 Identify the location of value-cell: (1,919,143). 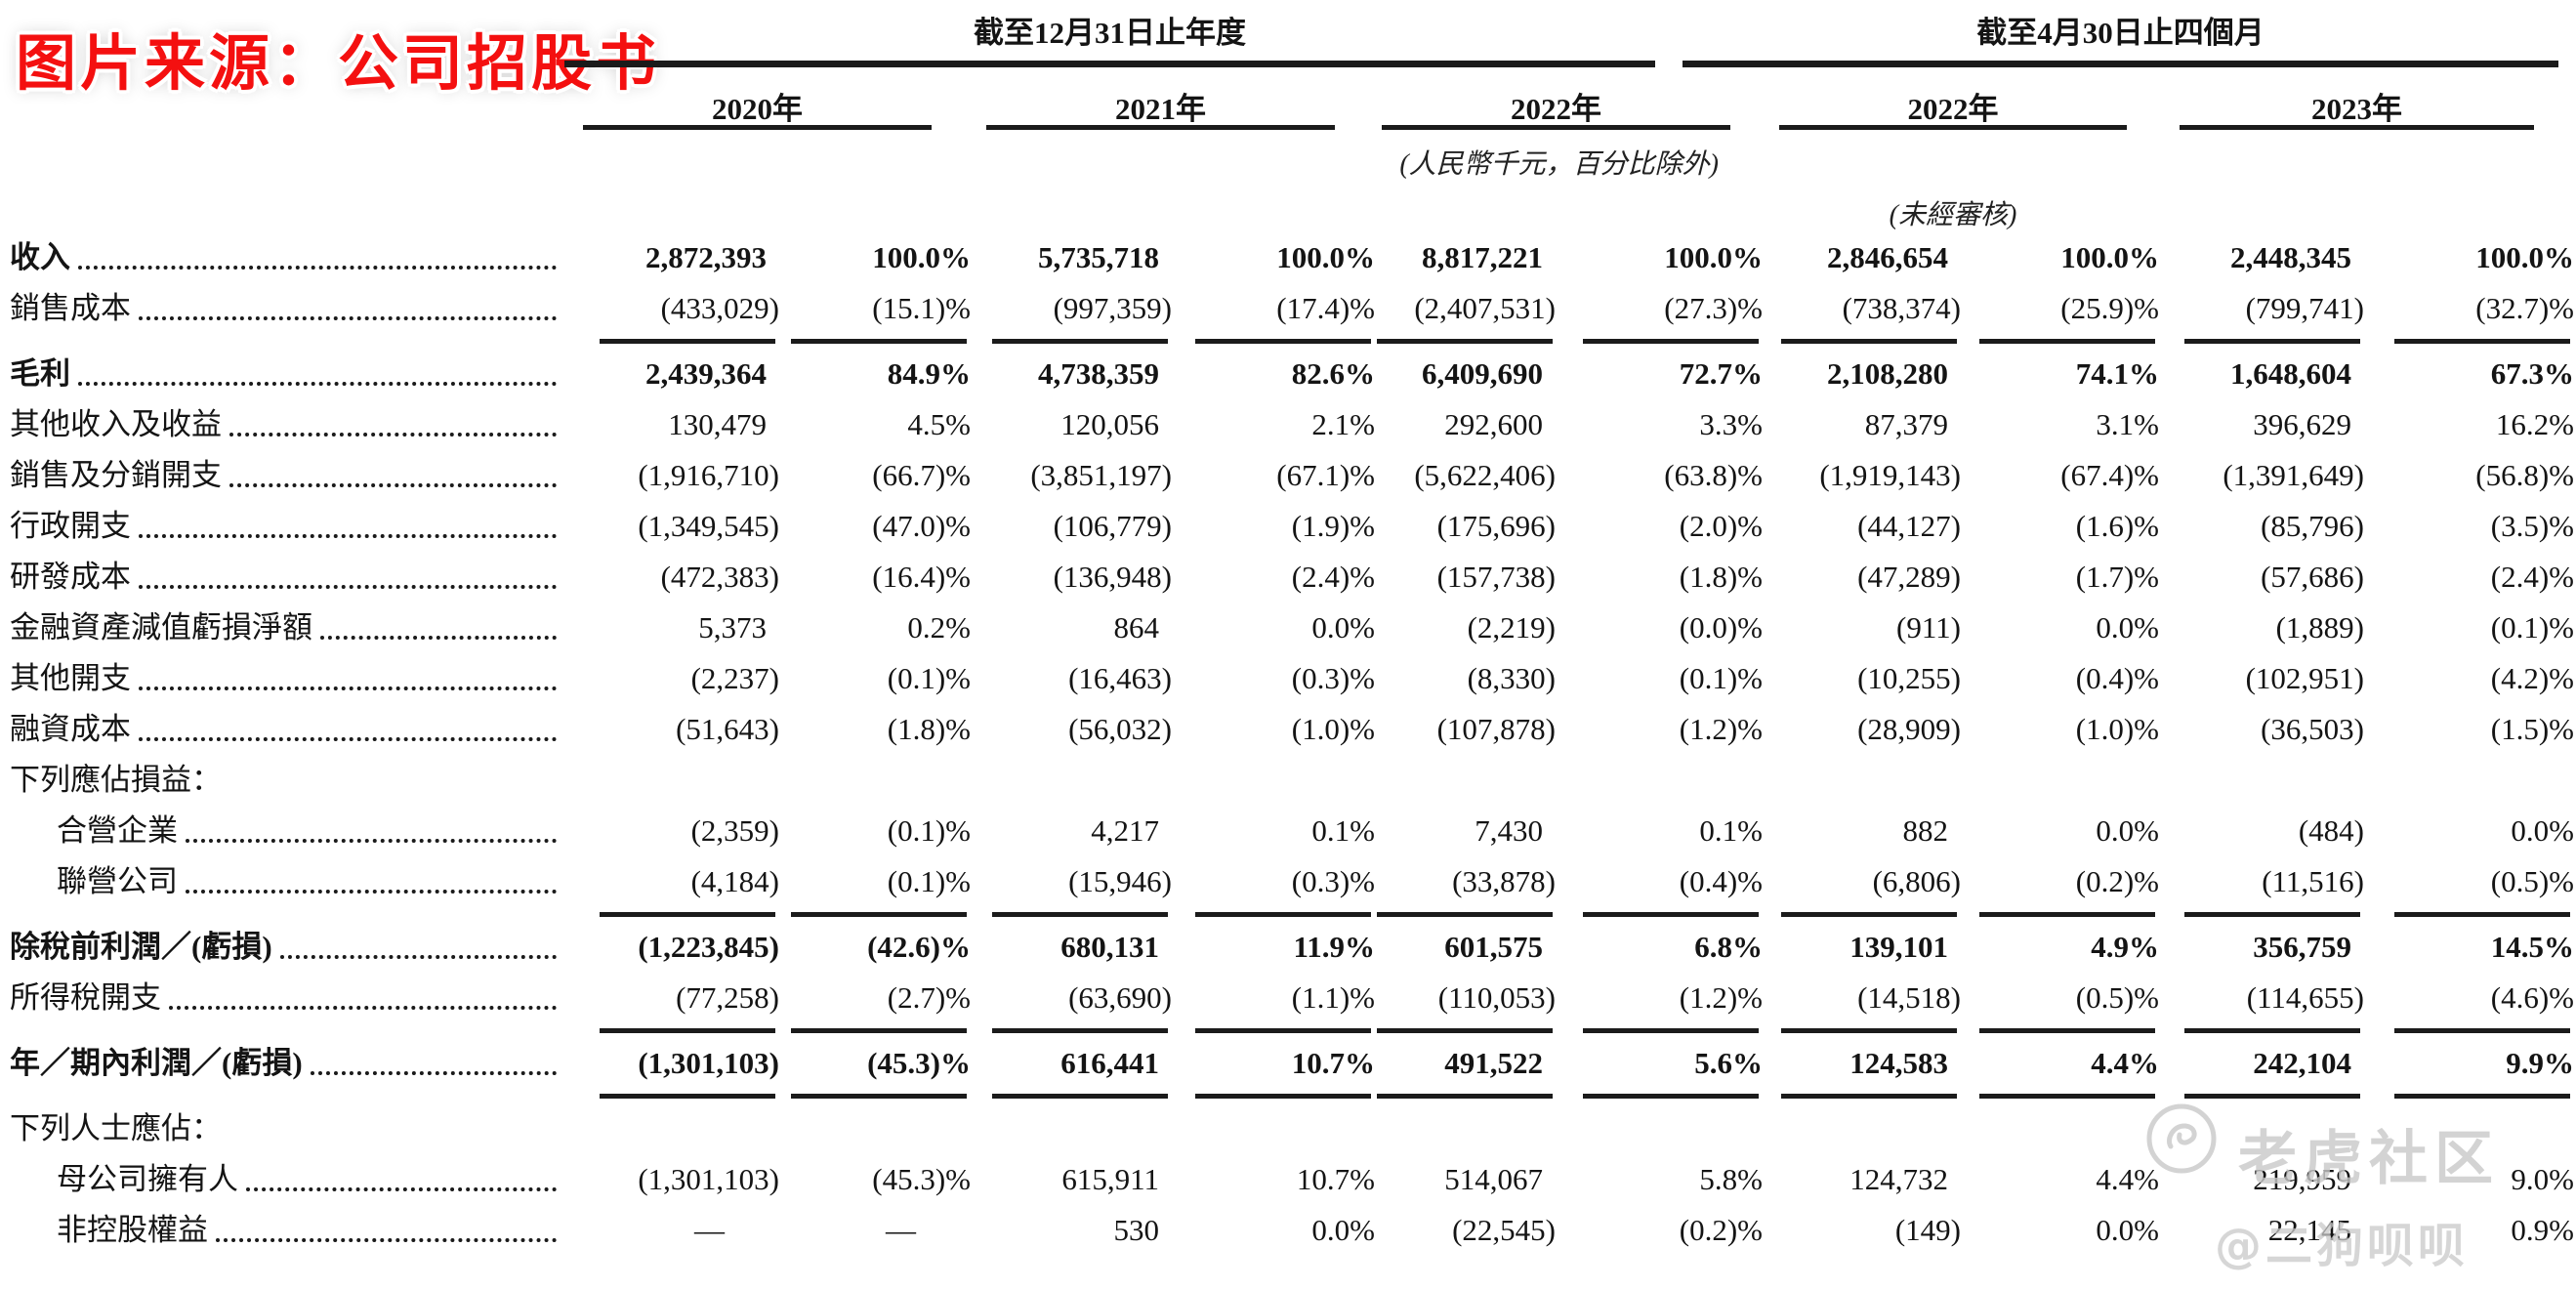
(1890, 475).